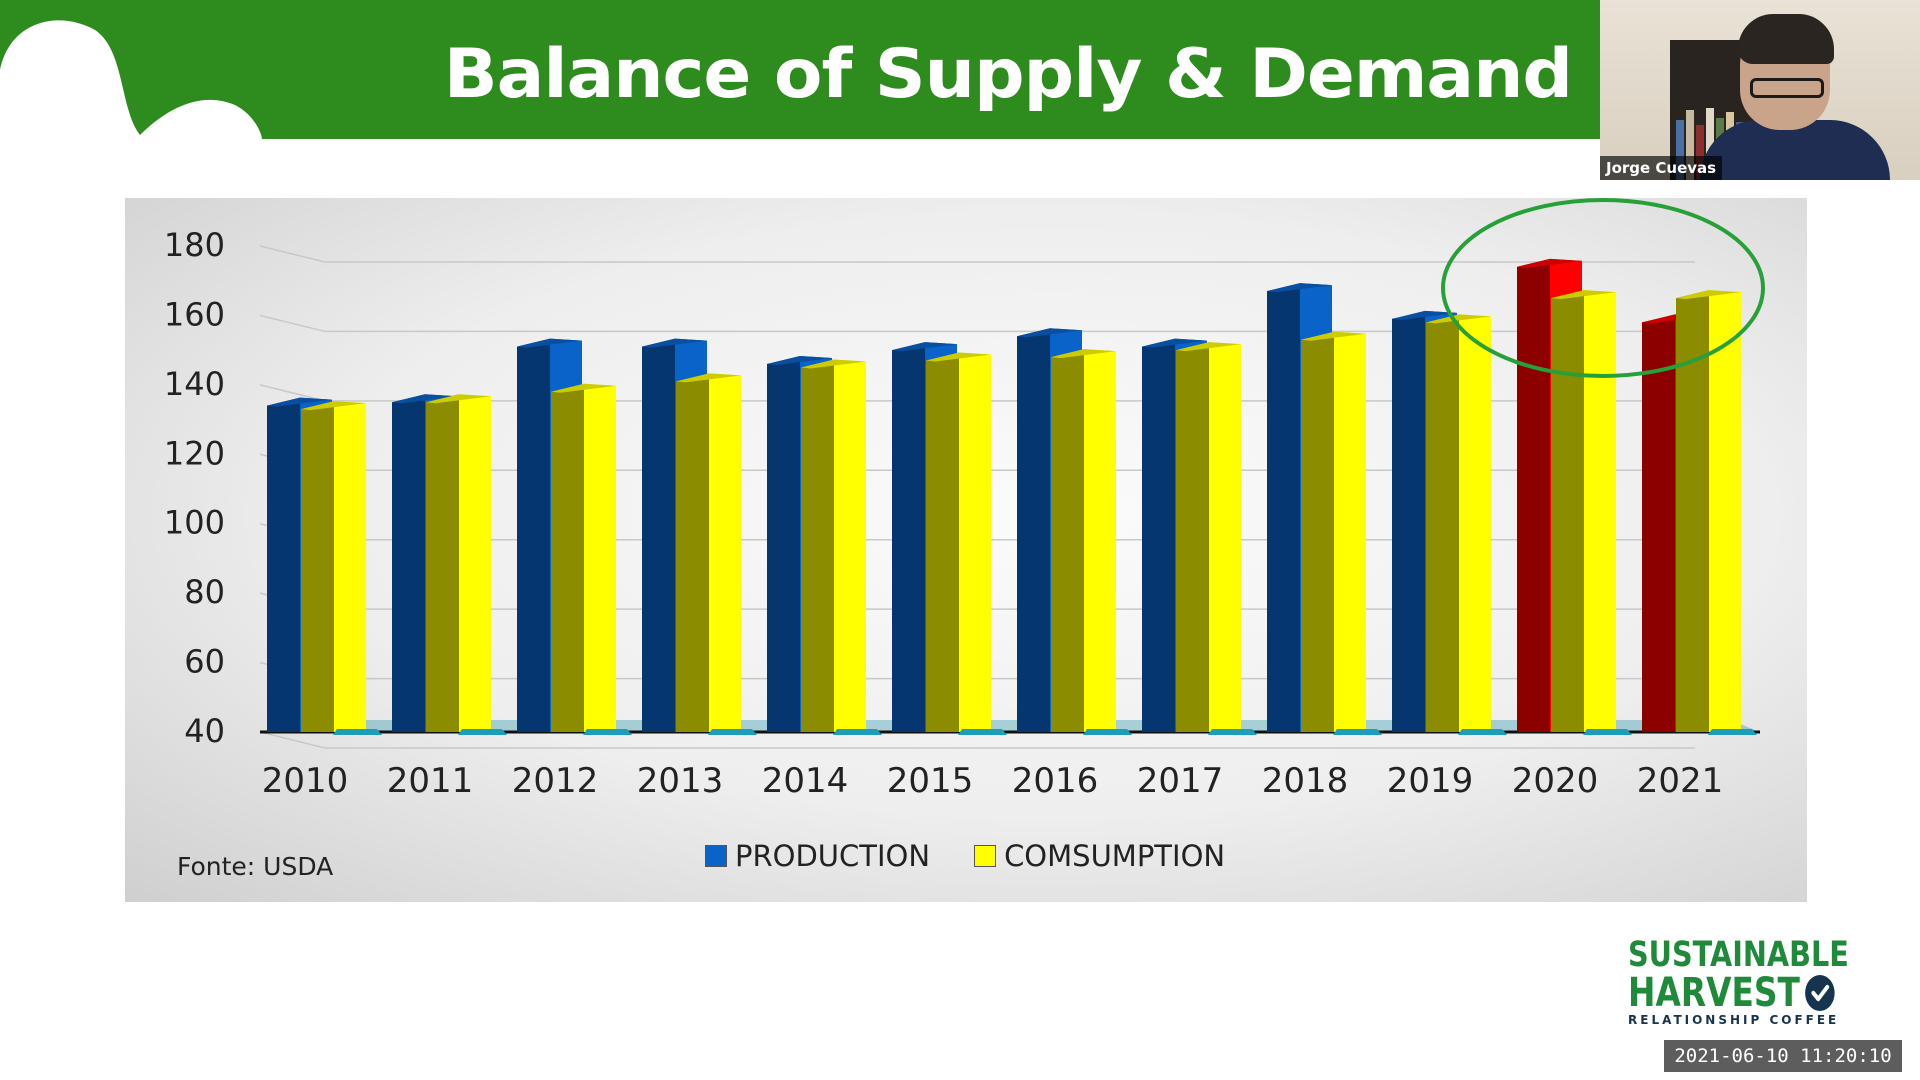 This screenshot has width=1920, height=1080. I want to click on bar-consumption-2011, so click(475, 563).